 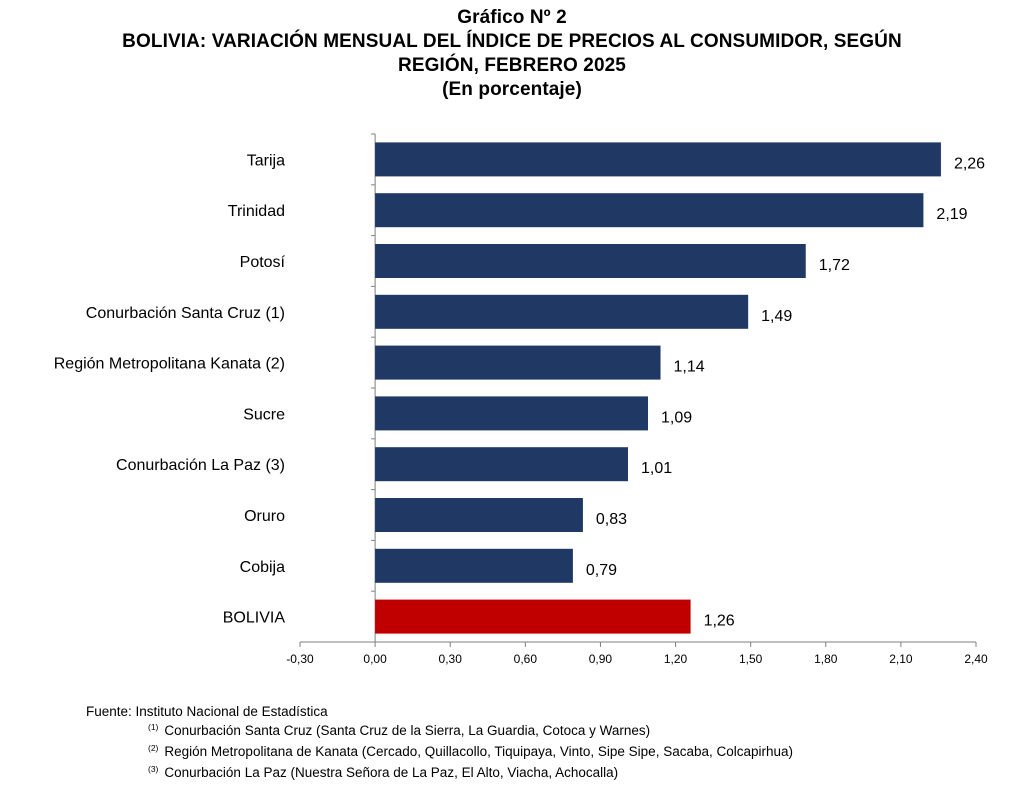 What do you see at coordinates (451, 659) in the screenshot?
I see `x-tick-label: 0,30` at bounding box center [451, 659].